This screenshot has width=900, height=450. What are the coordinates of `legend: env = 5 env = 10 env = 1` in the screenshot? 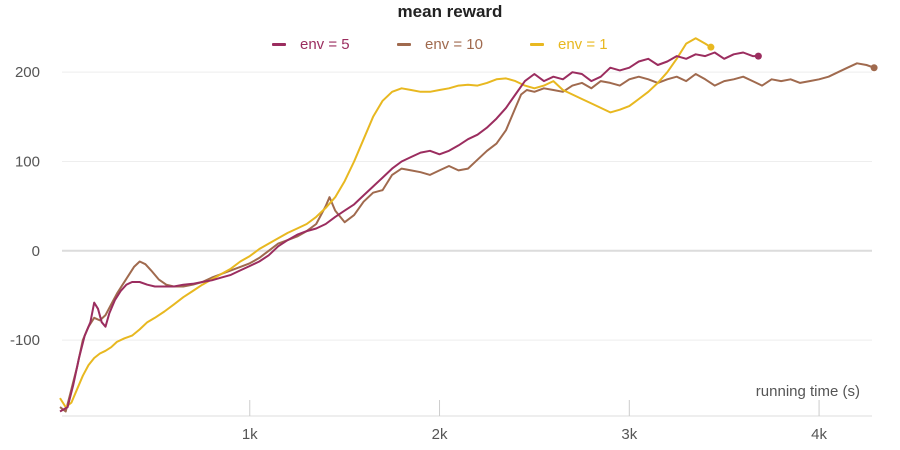 It's located at (450, 46).